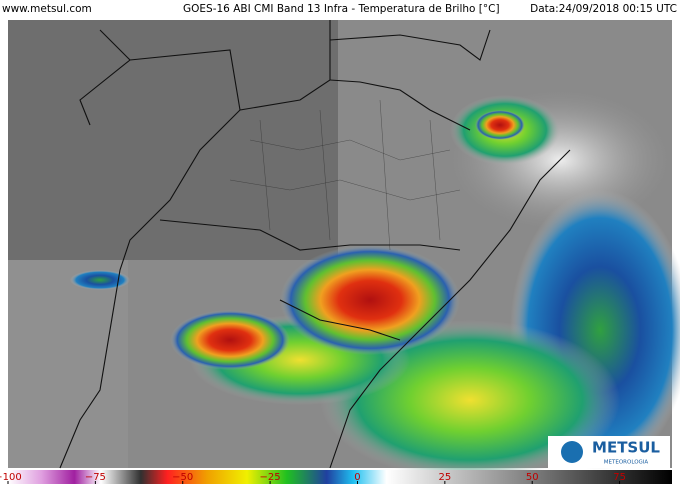  Describe the element at coordinates (572, 452) in the screenshot. I see `logo-globe` at that location.